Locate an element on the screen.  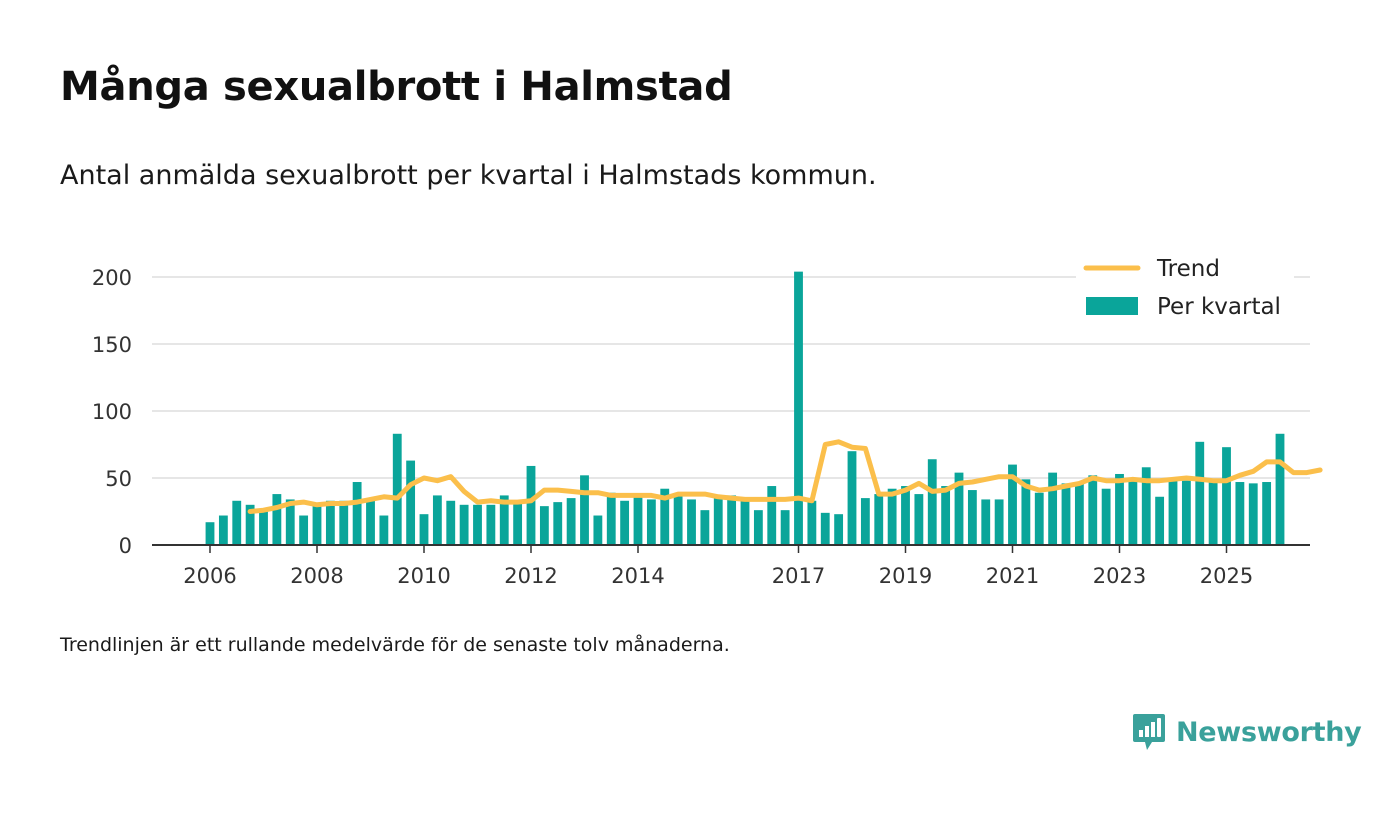
x-tick-label: 2017 is located at coordinates (798, 576).